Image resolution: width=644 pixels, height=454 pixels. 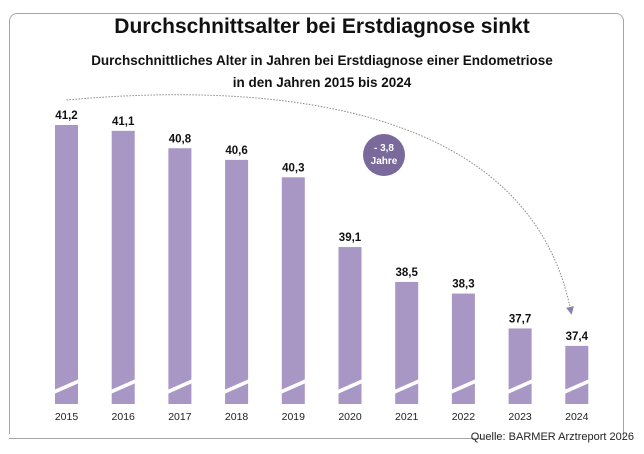 I want to click on x-tick-2021: 2021, so click(x=407, y=417).